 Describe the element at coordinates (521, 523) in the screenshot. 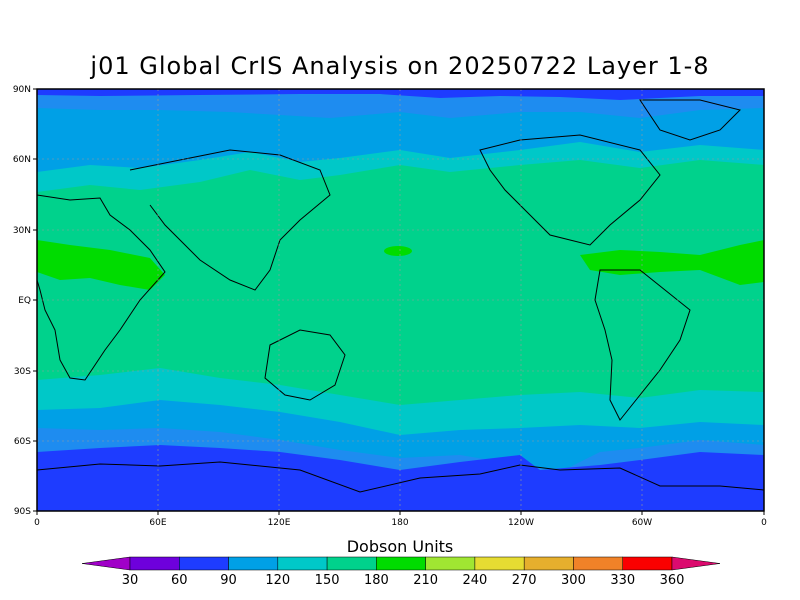

I see `lon-label: 120W` at that location.